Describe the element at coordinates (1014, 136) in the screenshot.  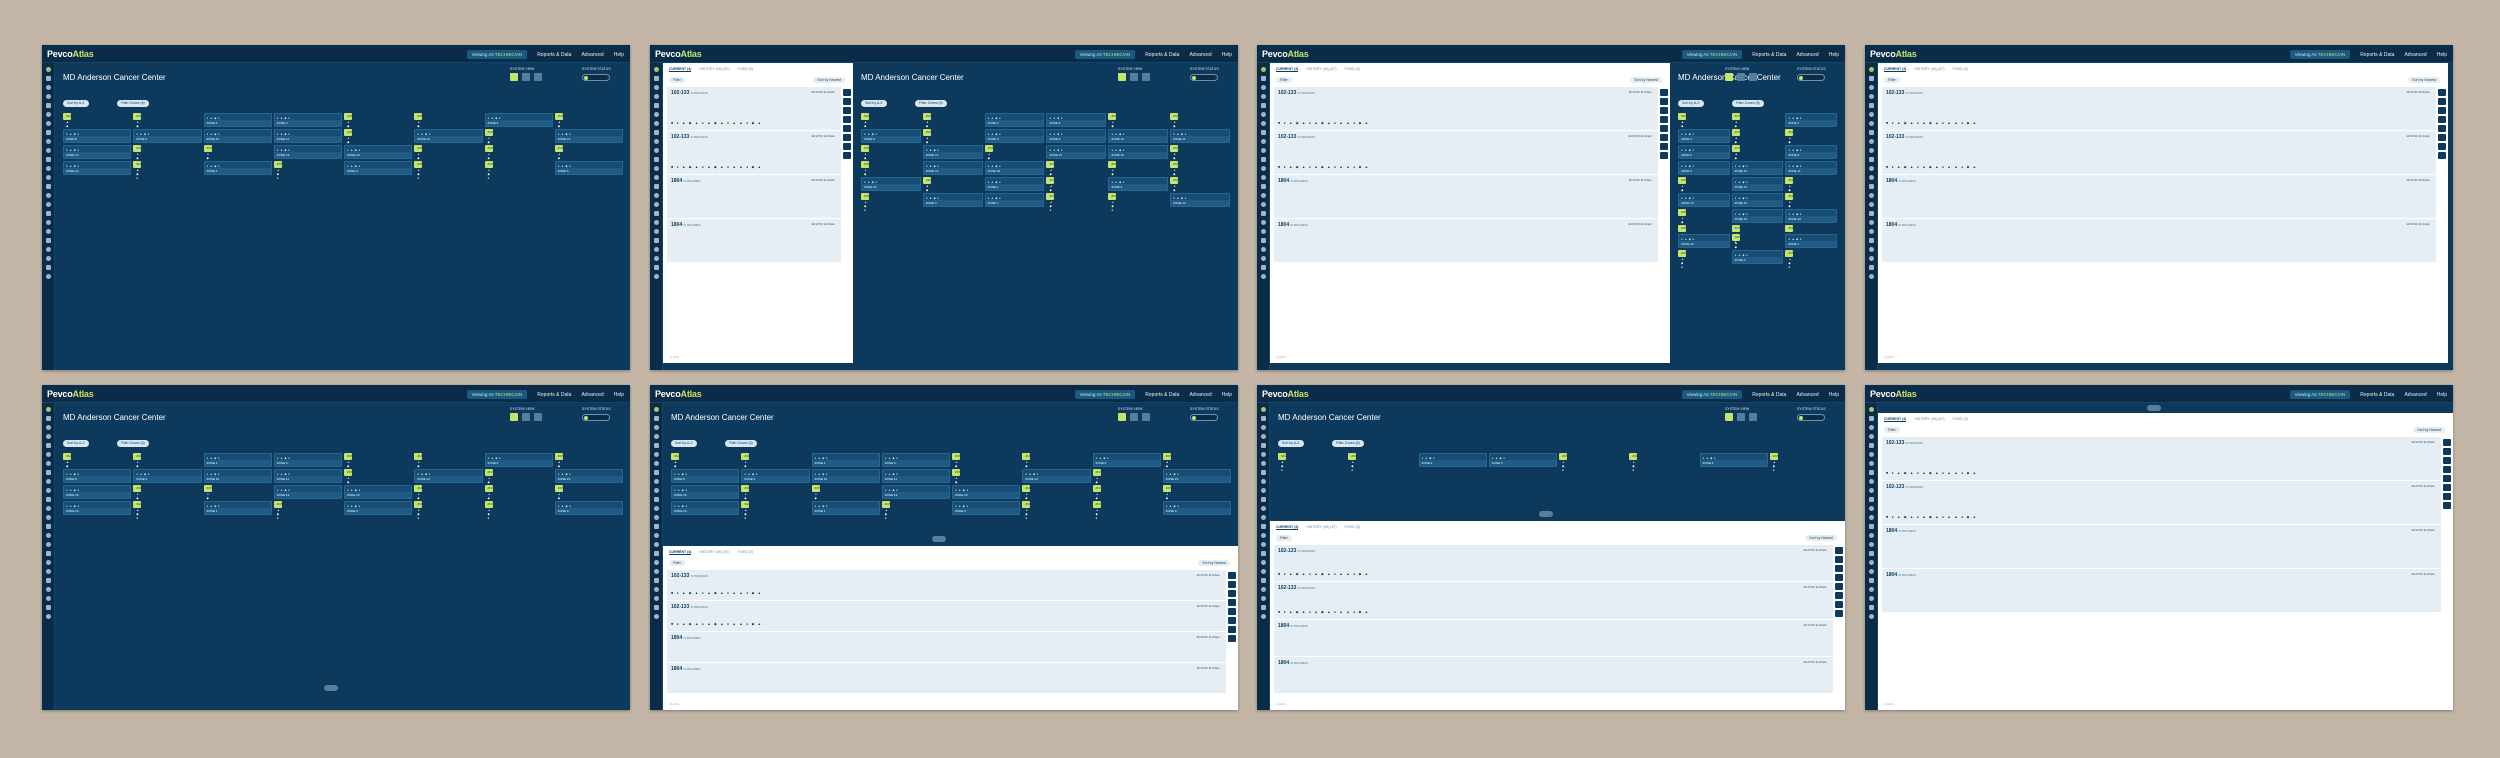
I see `zone-tile: ● ▲ ◆ ●ZONE 8` at that location.